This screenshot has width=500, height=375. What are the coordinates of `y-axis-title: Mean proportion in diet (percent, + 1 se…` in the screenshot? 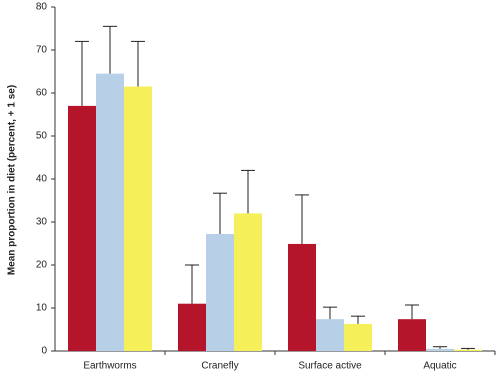 It's located at (12, 180).